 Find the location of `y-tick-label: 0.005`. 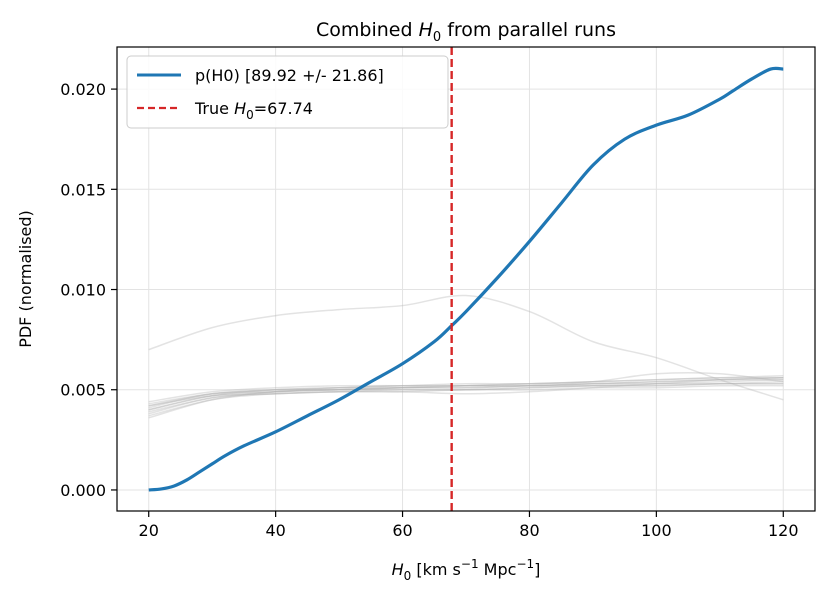

y-tick-label: 0.005 is located at coordinates (83, 390).